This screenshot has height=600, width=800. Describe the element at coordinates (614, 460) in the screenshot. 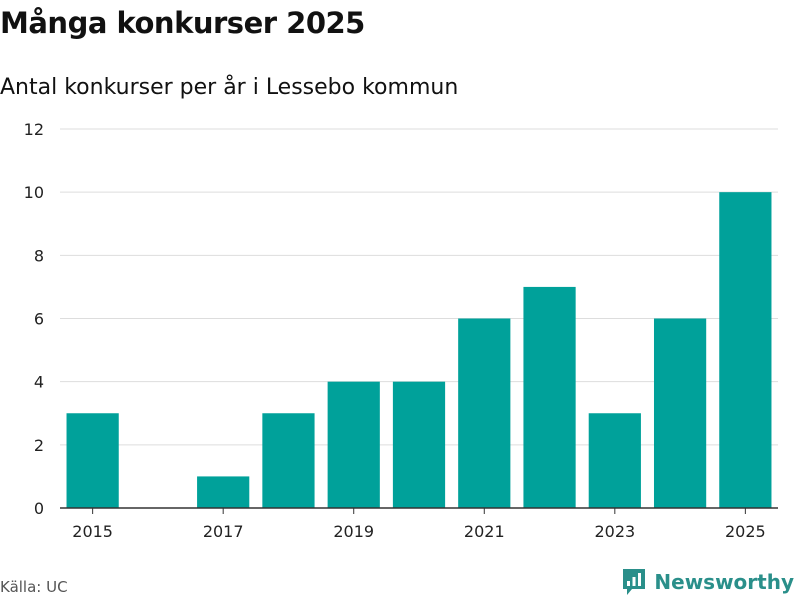

I see `bar-2023` at that location.